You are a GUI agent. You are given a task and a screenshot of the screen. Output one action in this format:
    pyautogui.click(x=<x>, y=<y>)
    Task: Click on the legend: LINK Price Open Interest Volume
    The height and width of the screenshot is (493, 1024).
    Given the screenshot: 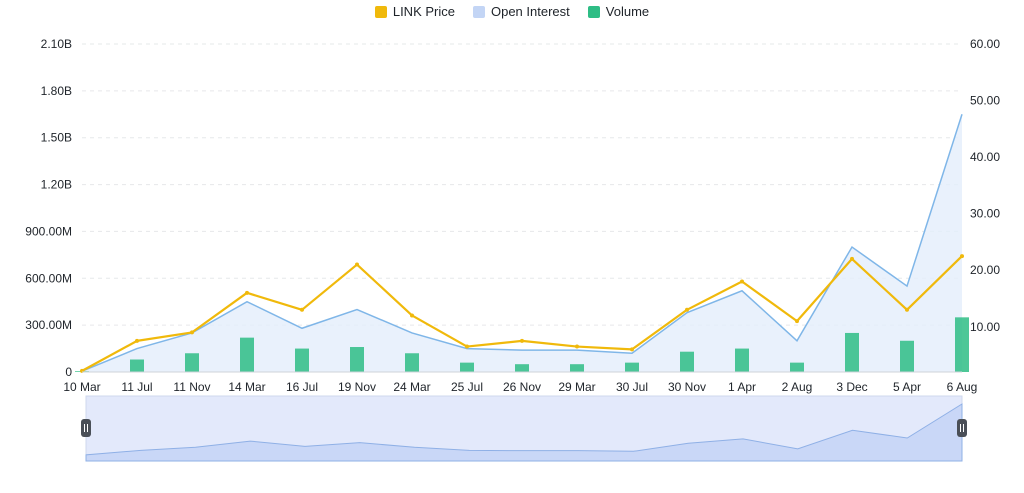 What is the action you would take?
    pyautogui.click(x=512, y=11)
    